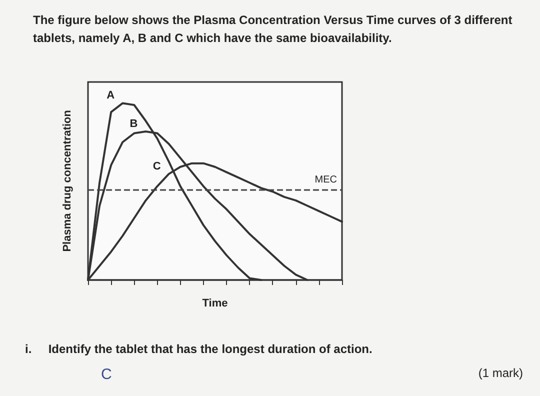 The width and height of the screenshot is (540, 396). Describe the element at coordinates (106, 374) in the screenshot. I see `text: C` at that location.